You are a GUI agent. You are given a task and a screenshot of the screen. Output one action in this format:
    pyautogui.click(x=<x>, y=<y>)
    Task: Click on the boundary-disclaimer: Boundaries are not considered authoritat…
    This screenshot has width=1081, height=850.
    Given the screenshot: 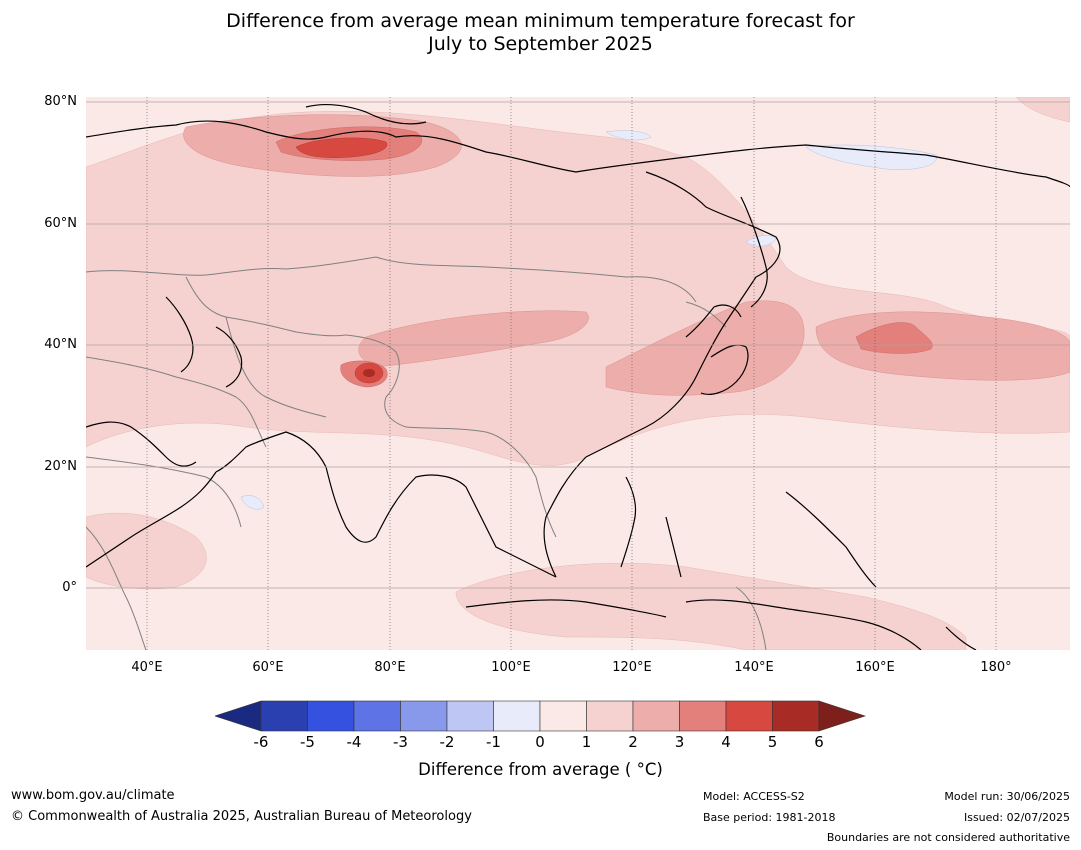 What is the action you would take?
    pyautogui.click(x=948, y=837)
    